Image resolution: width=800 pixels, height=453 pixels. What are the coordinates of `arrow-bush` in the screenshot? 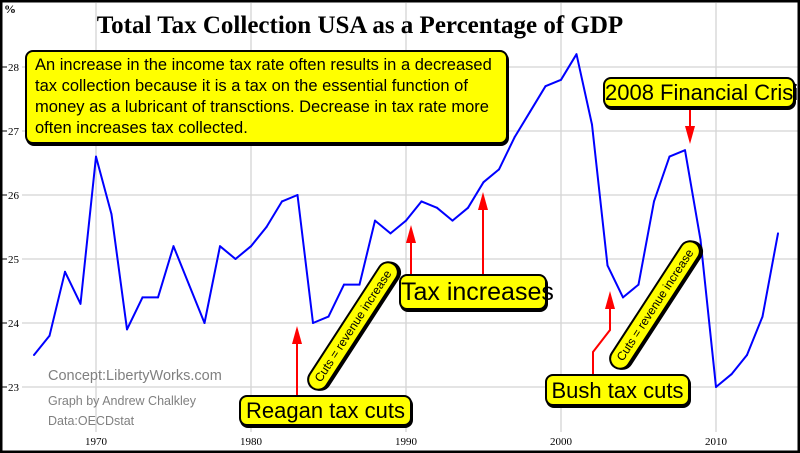 It's located at (603, 332).